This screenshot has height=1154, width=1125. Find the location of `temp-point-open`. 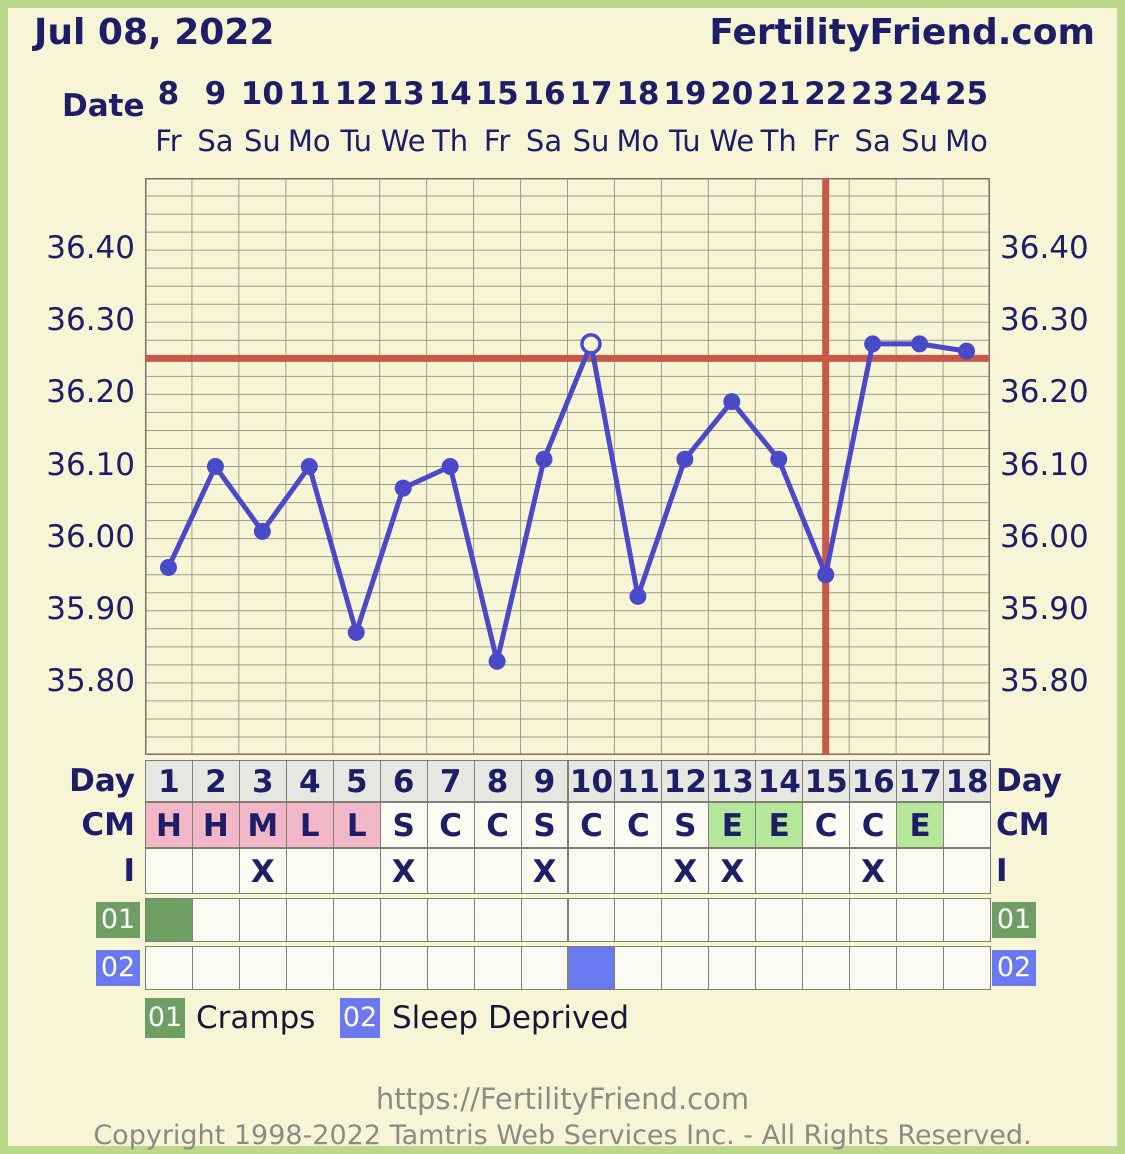

temp-point-open is located at coordinates (591, 344).